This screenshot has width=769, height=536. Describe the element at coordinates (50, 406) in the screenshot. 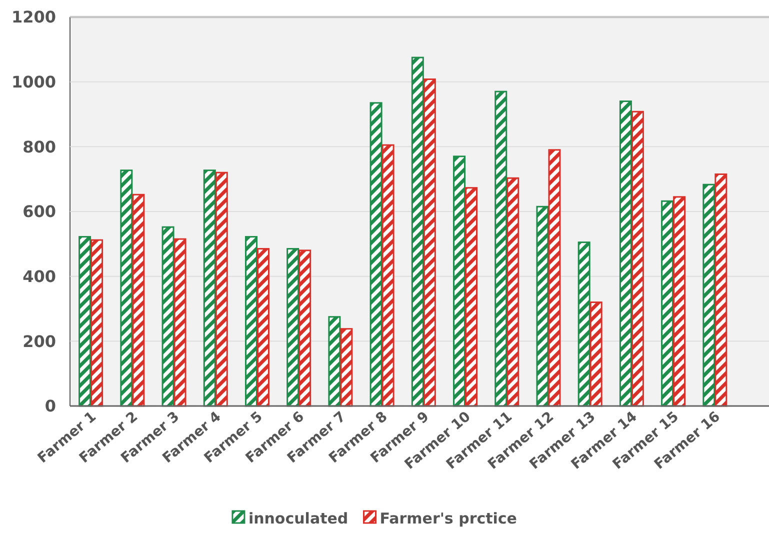

I see `y-tick-label: 0` at that location.